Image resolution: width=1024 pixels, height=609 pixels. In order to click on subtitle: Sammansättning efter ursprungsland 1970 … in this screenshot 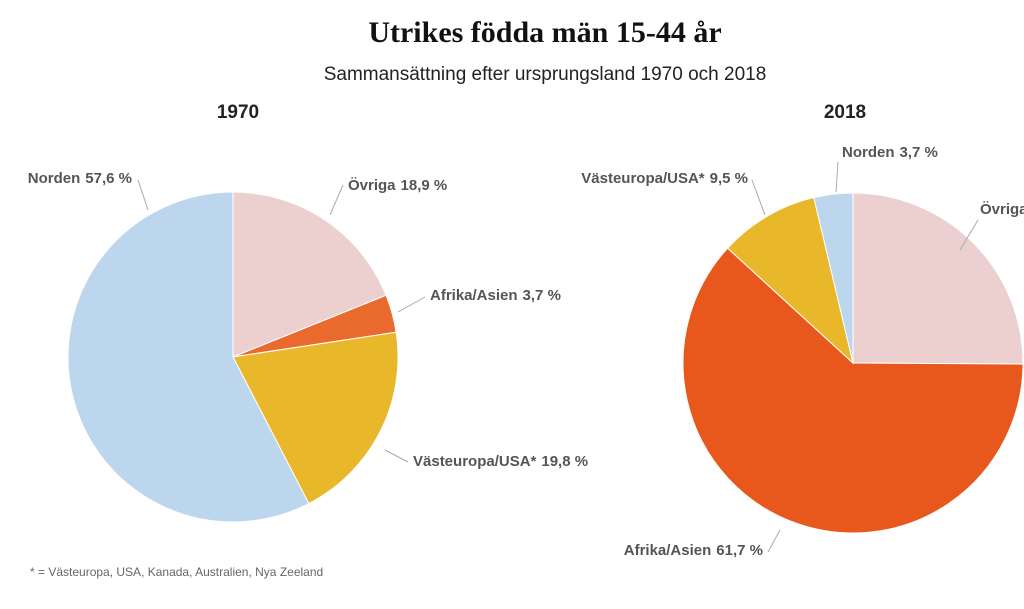, I will do `click(545, 74)`.